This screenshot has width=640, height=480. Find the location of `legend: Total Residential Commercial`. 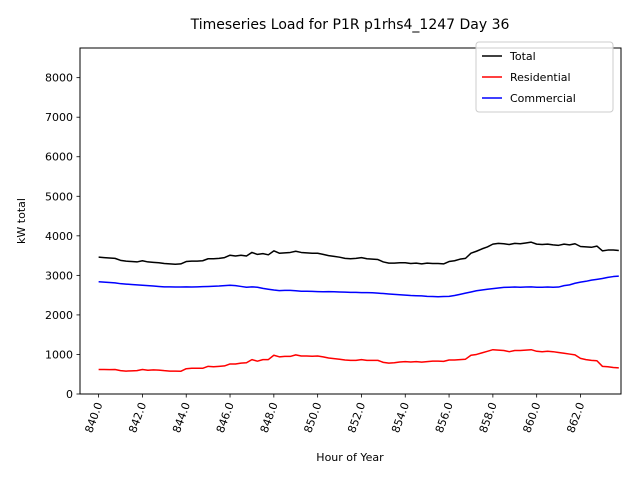

legend: Total Residential Commercial is located at coordinates (544, 77).